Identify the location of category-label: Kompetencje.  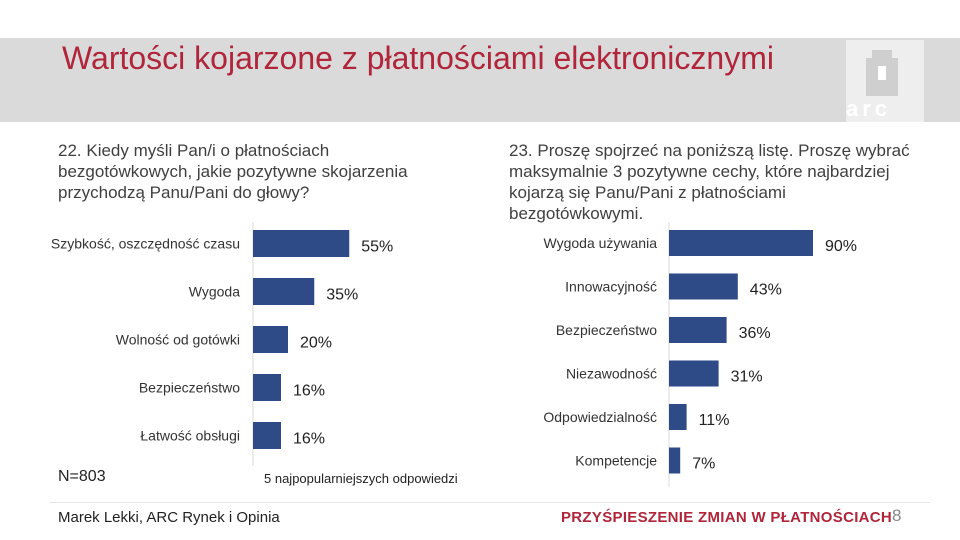
(616, 461).